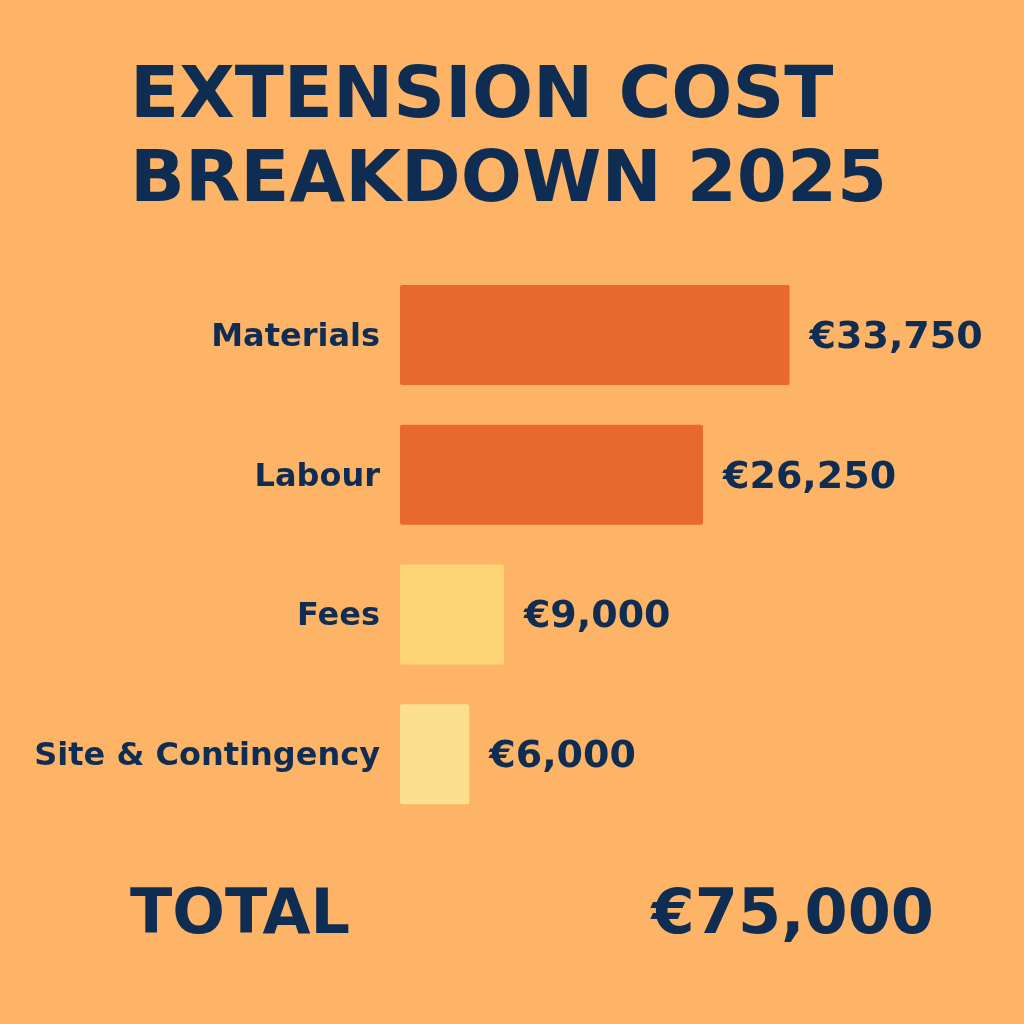  I want to click on text: €75,000, so click(791, 911).